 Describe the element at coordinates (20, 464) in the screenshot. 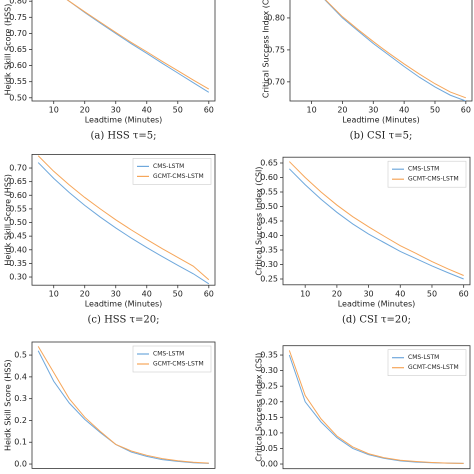

I see `y-tick-label: 0.0` at that location.